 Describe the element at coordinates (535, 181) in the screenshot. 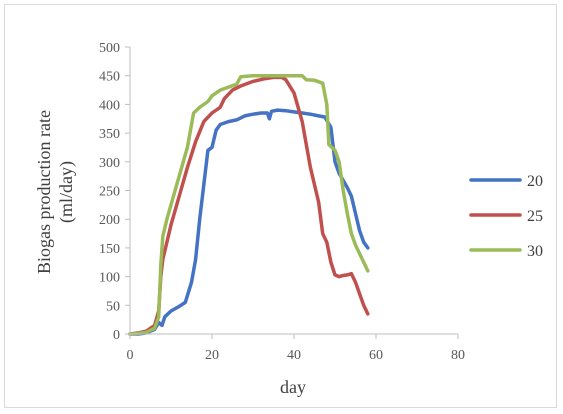

I see `legend-label-20: 20` at that location.